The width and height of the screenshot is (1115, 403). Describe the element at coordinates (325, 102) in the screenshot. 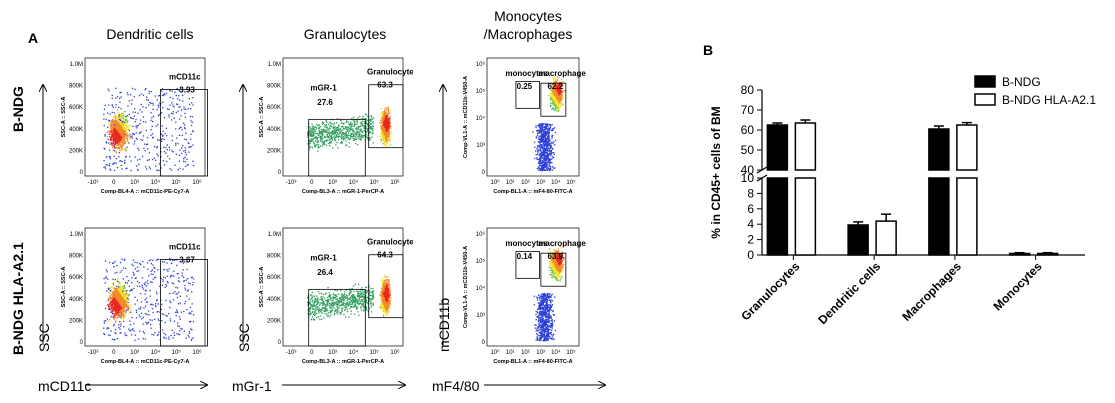

I see `gate-percent: 27.6` at that location.